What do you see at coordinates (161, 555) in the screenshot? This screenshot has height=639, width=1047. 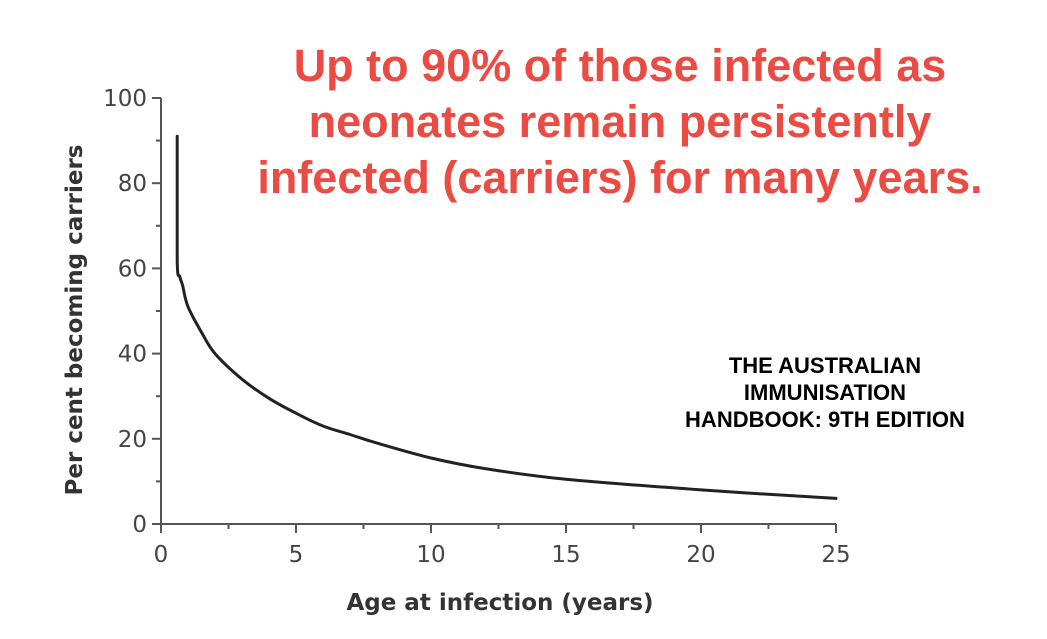 I see `x-tick-label: 0` at bounding box center [161, 555].